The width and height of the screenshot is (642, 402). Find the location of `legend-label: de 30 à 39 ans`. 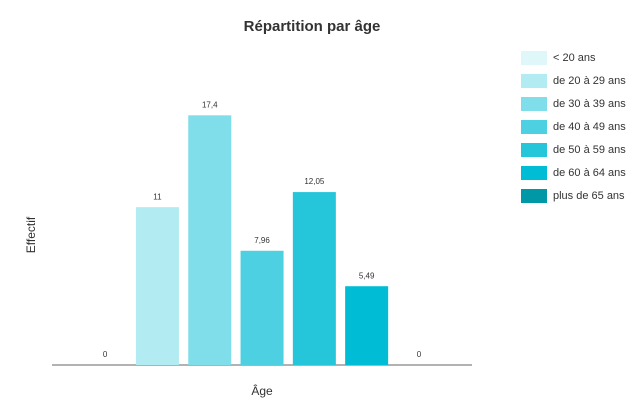

legend-label: de 30 à 39 ans is located at coordinates (589, 104).